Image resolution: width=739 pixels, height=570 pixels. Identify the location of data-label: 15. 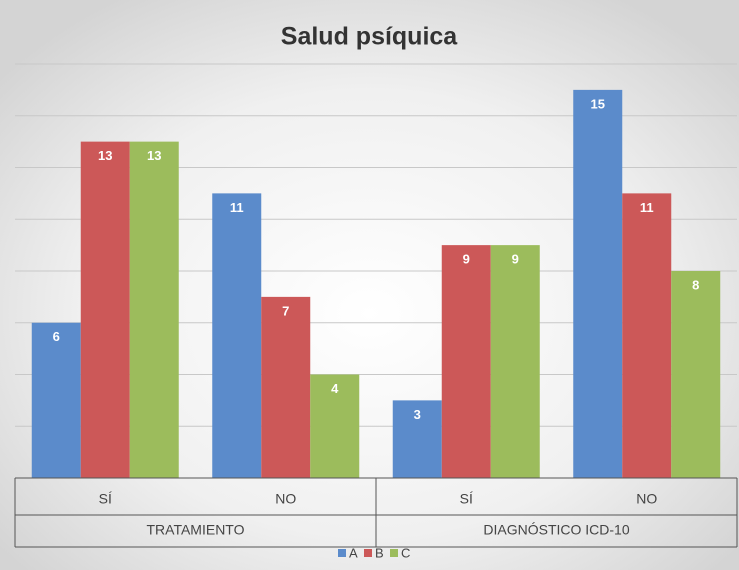
(598, 103).